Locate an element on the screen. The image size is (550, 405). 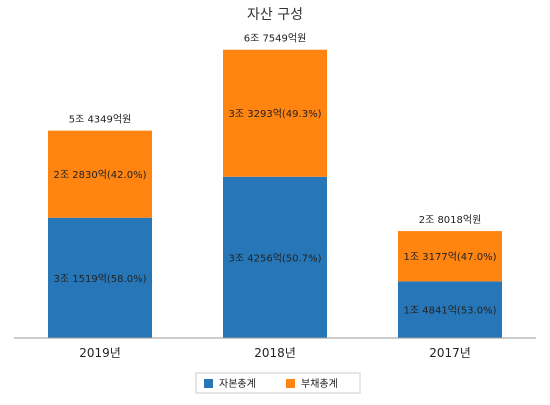
data-label-liabilities-2: 1조 3177억(47.0%) is located at coordinates (450, 257).